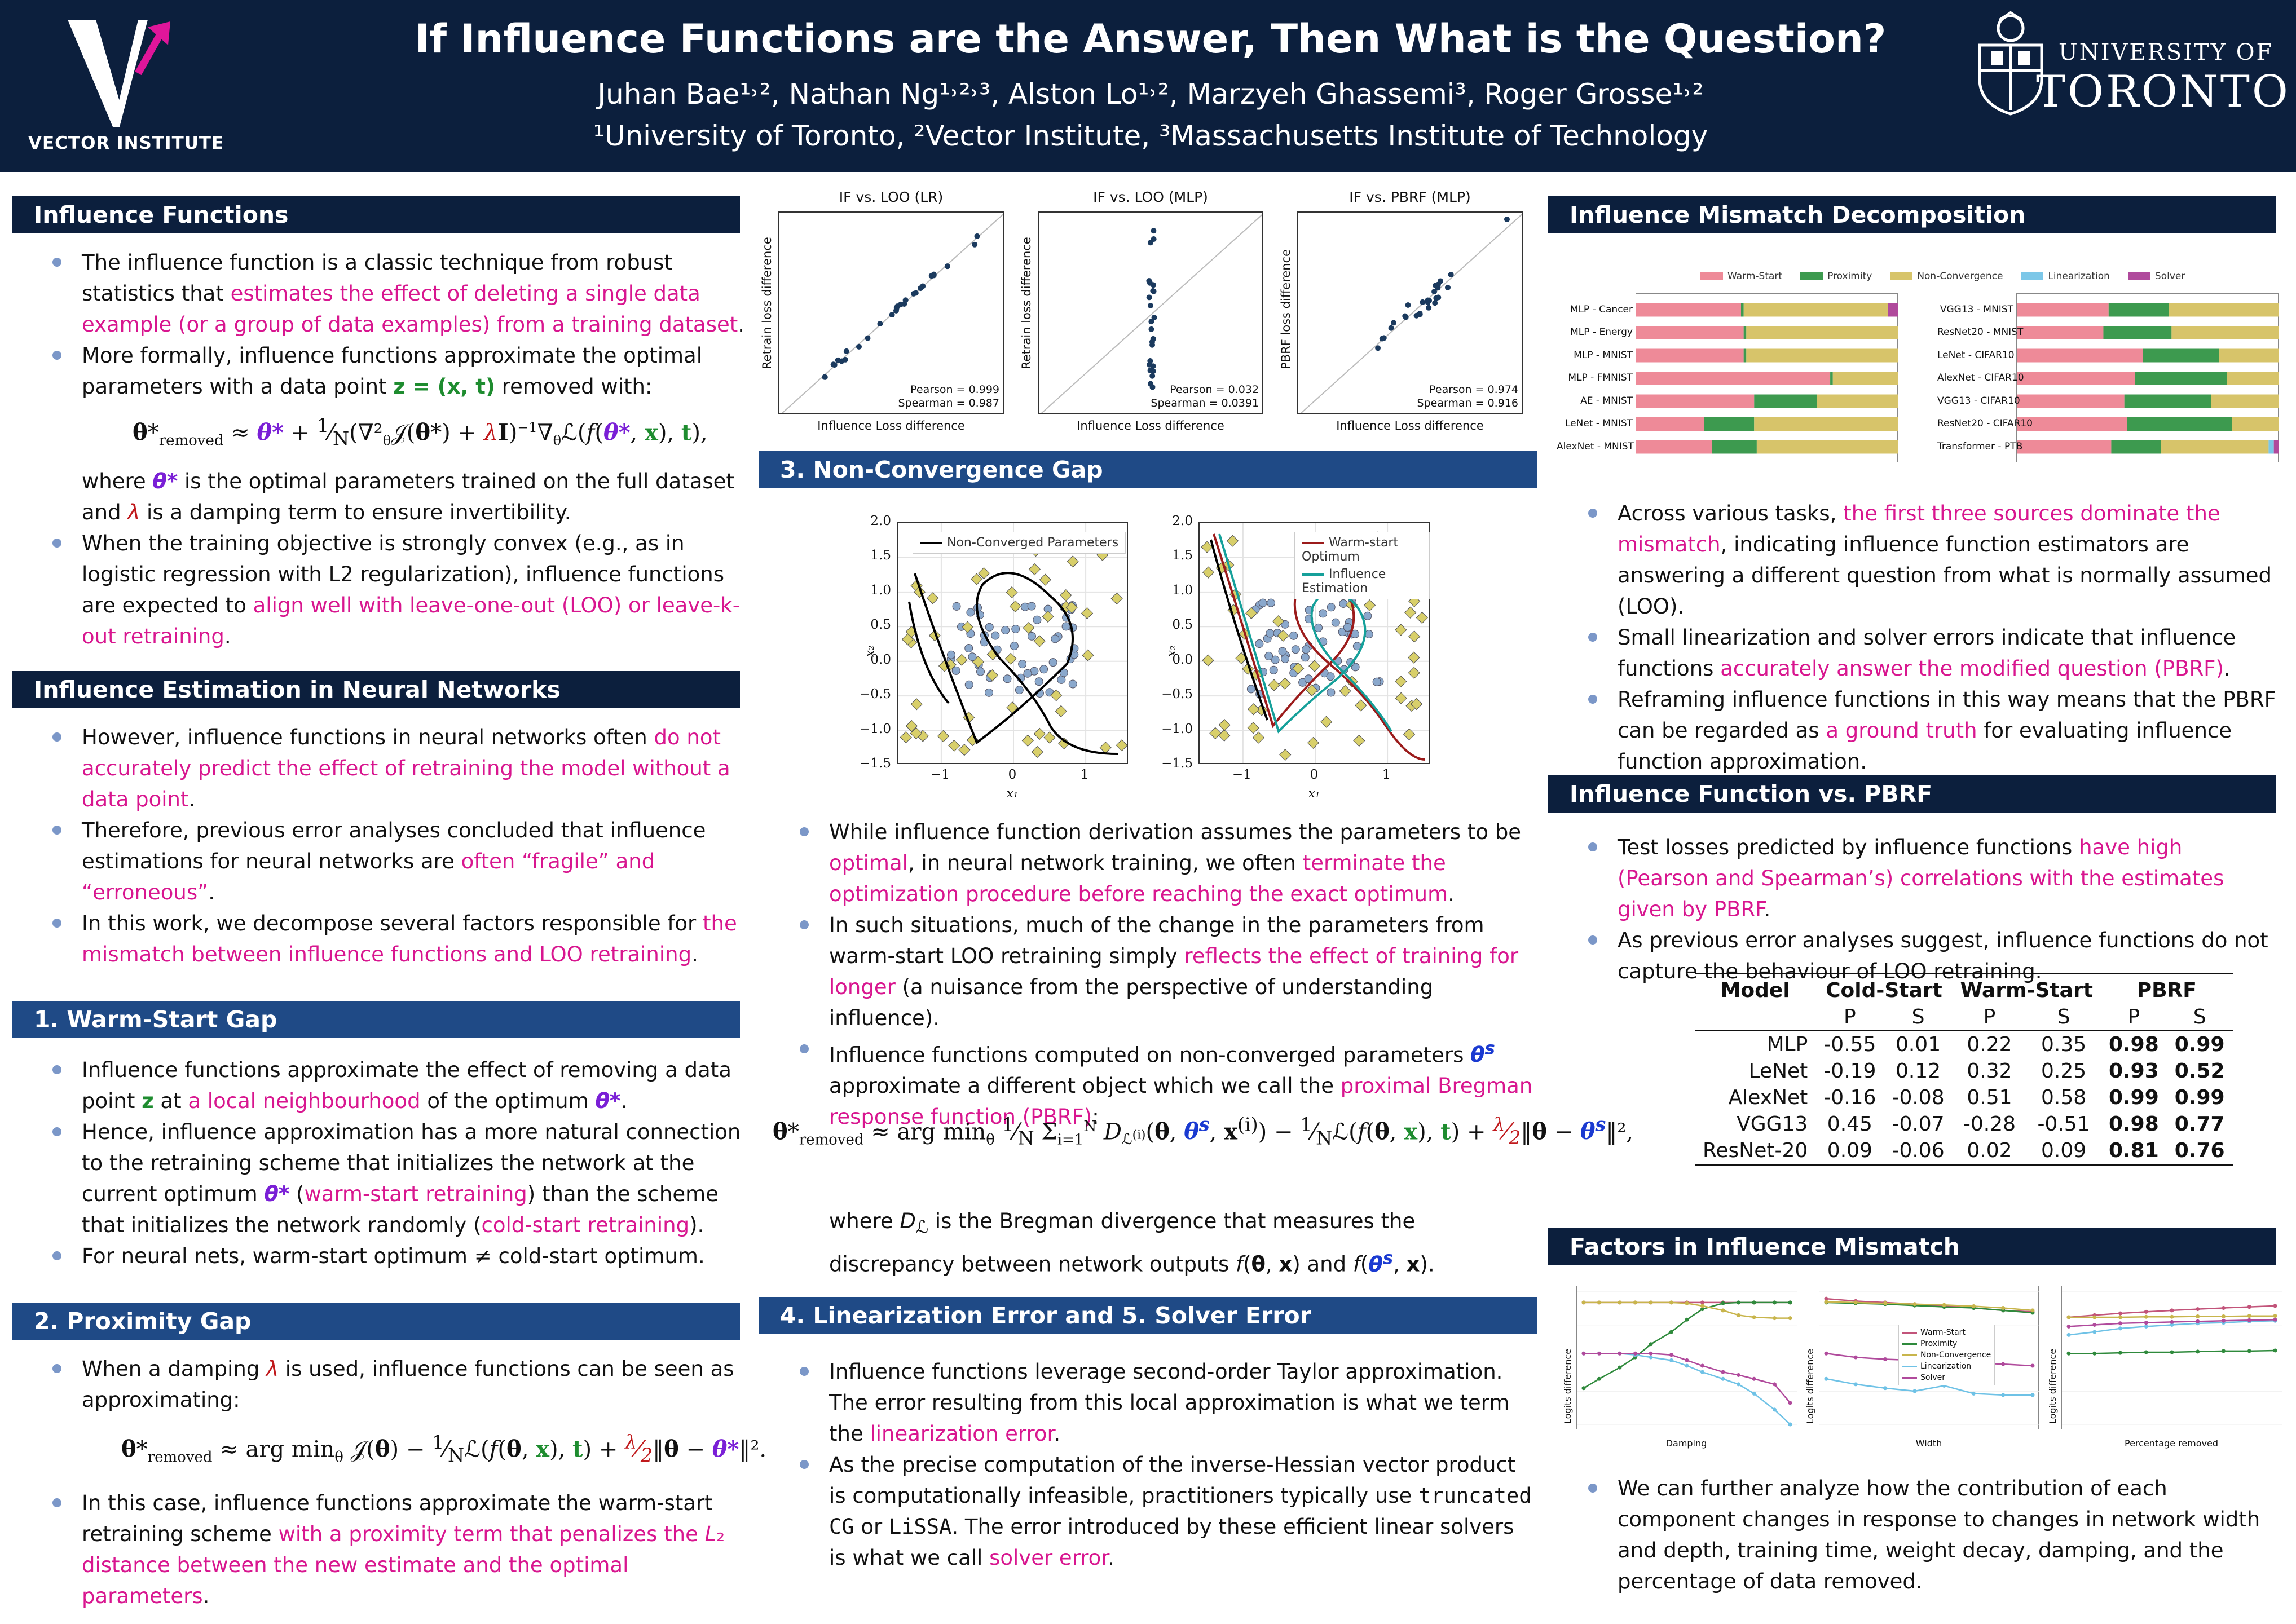  I want to click on plot-title: IF vs. LOO (MLP), so click(1150, 197).